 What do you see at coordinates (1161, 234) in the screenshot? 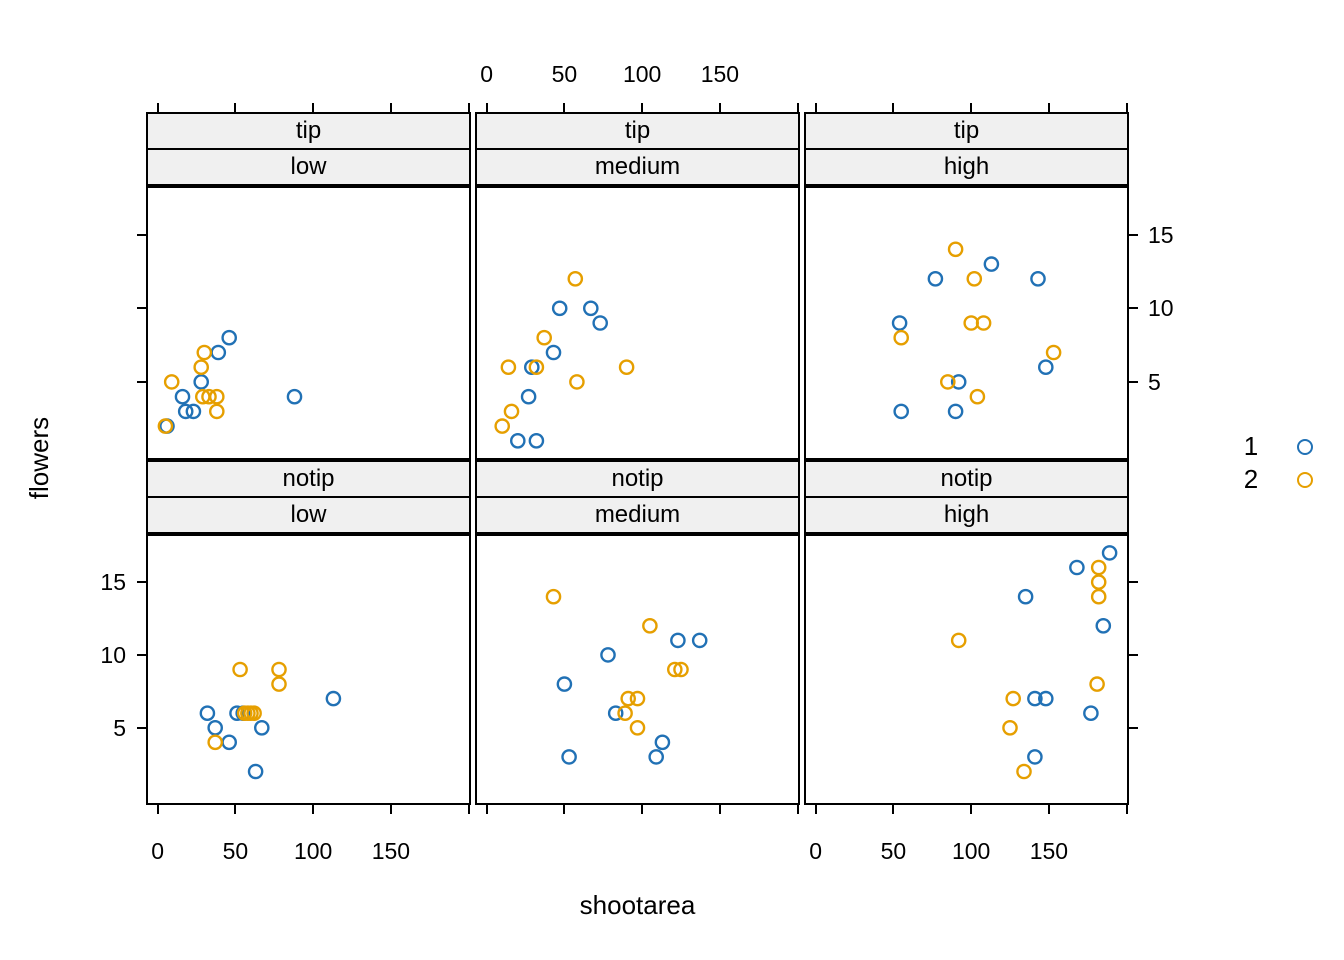
I see `y-axis-tick-label-right: 15` at bounding box center [1161, 234].